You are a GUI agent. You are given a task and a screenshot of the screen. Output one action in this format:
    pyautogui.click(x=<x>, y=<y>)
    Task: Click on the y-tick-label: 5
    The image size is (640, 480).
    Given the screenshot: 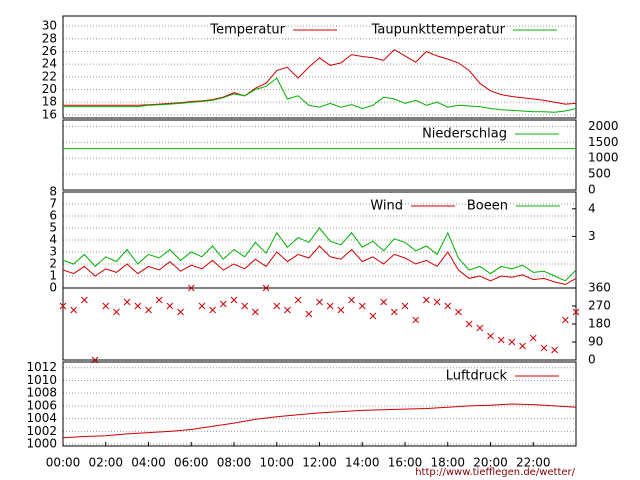 What is the action you would take?
    pyautogui.click(x=53, y=228)
    